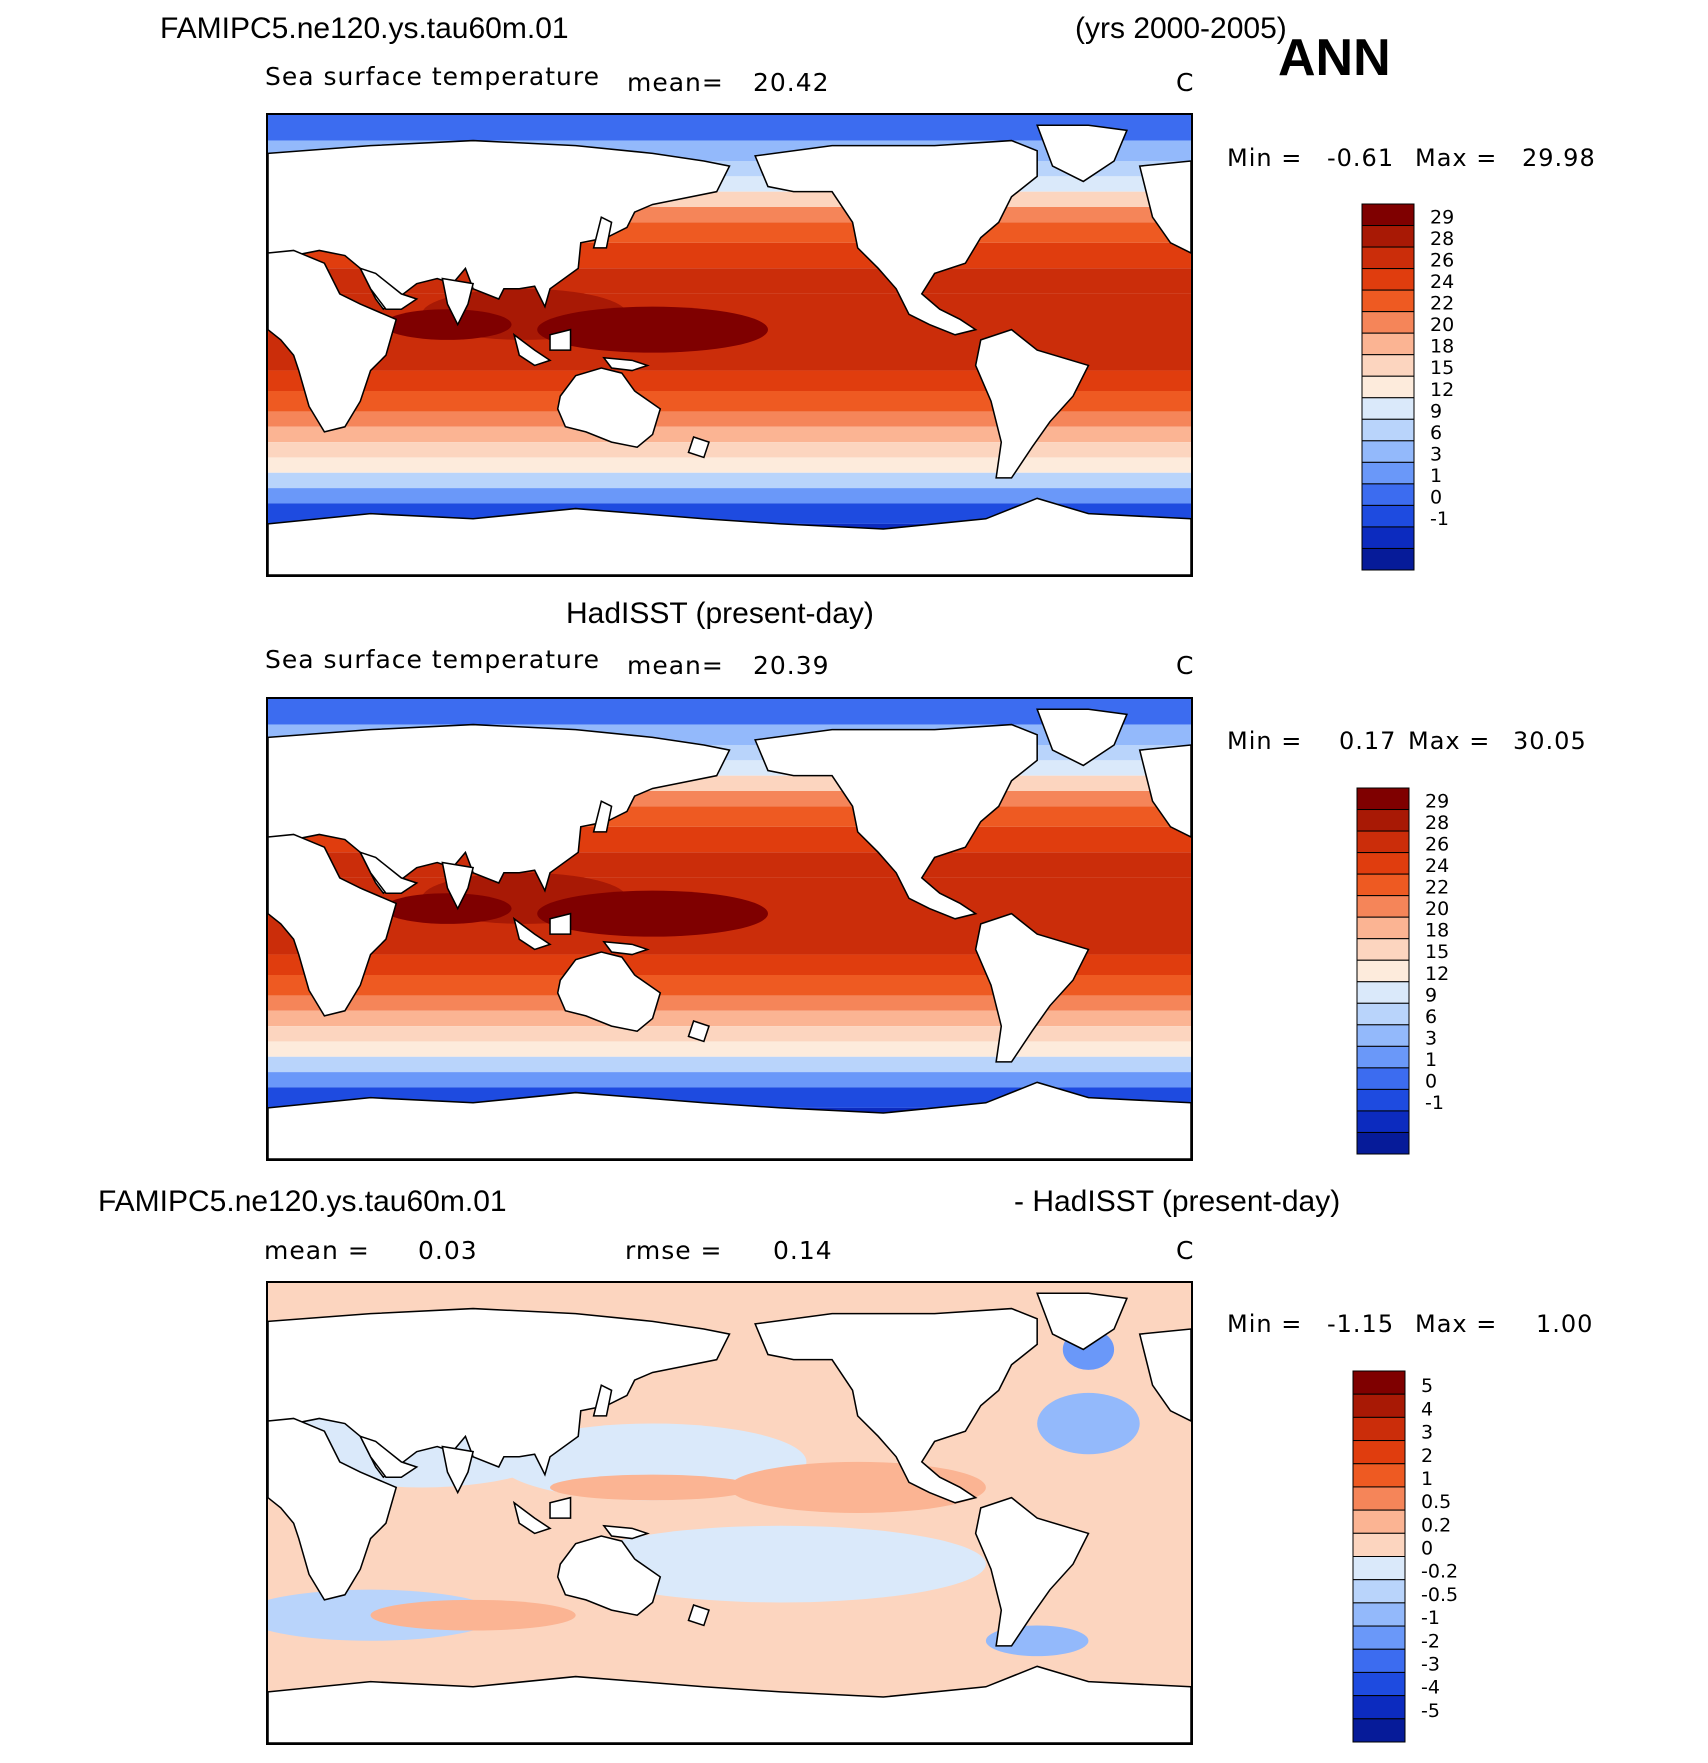 This screenshot has height=1763, width=1708. What do you see at coordinates (1436, 476) in the screenshot?
I see `colorbar-tick-label: 1` at bounding box center [1436, 476].